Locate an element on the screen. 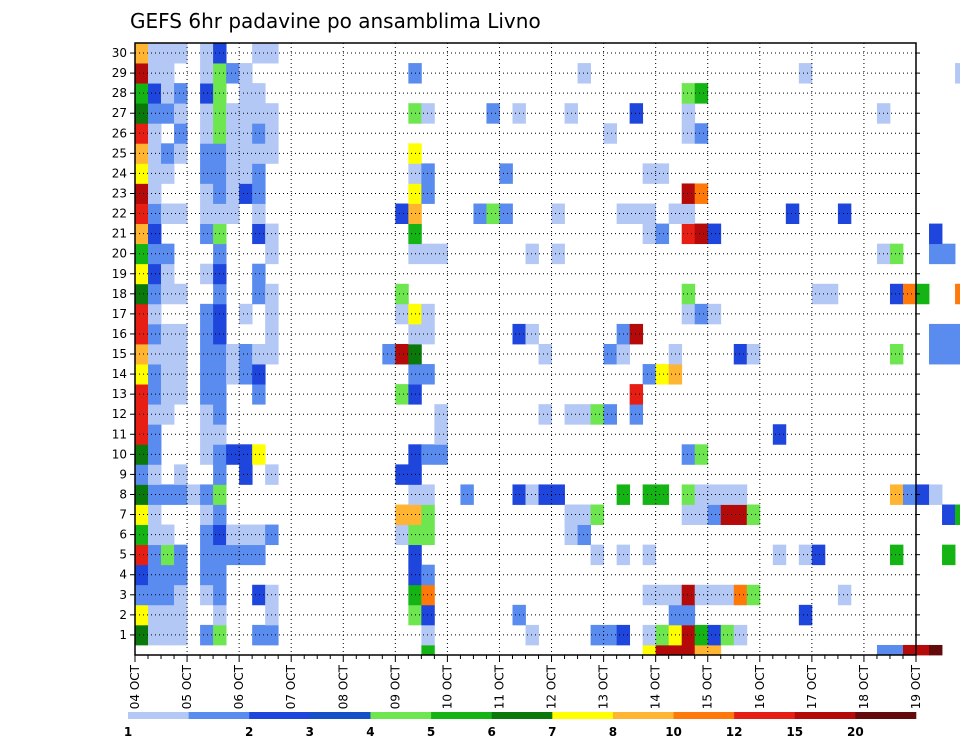 This screenshot has height=742, width=960. x-tick-label: 13 OCT is located at coordinates (604, 686).